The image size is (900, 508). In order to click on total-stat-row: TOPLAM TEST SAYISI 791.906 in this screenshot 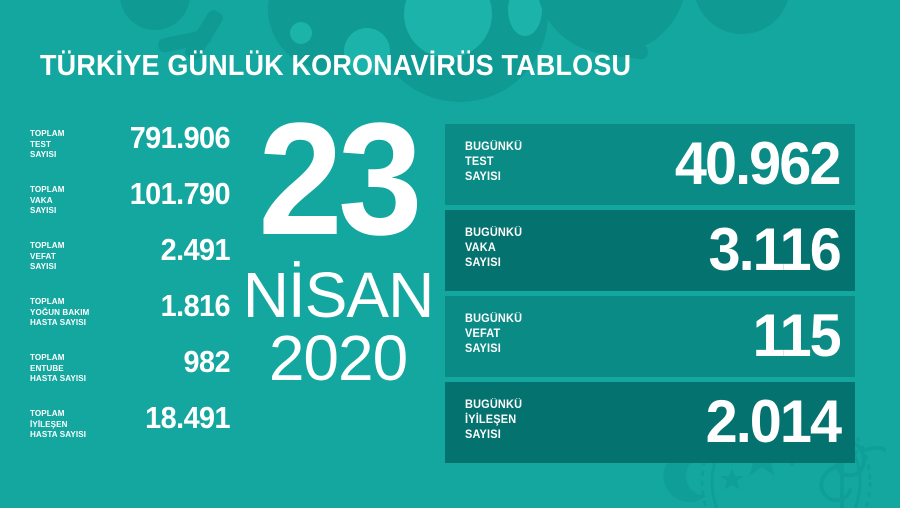, I will do `click(130, 151)`.